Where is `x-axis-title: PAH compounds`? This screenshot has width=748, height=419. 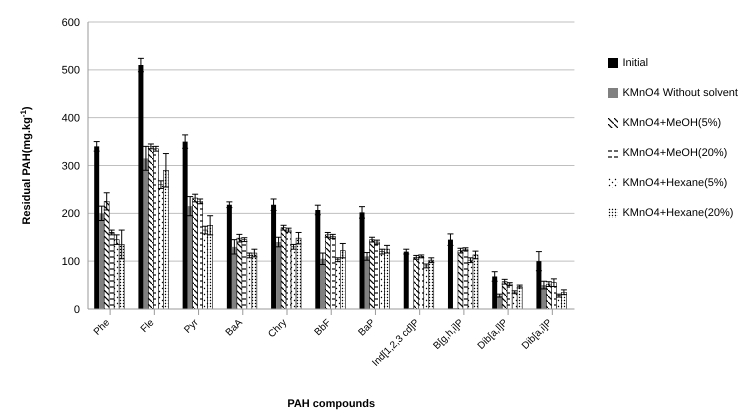
x-axis-title: PAH compounds is located at coordinates (331, 404).